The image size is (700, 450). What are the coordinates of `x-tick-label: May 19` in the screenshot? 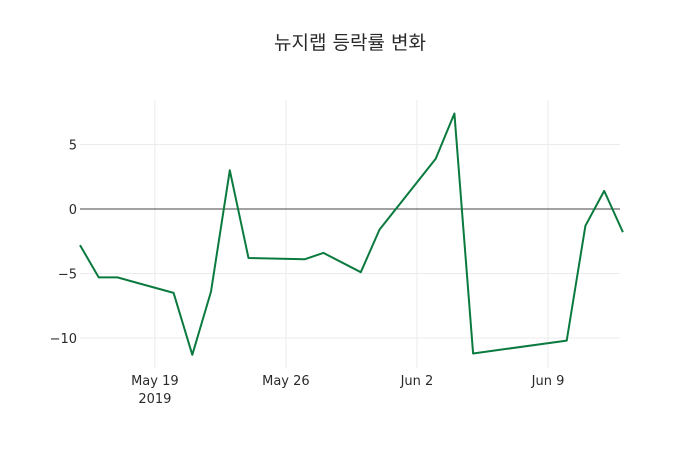 It's located at (155, 381).